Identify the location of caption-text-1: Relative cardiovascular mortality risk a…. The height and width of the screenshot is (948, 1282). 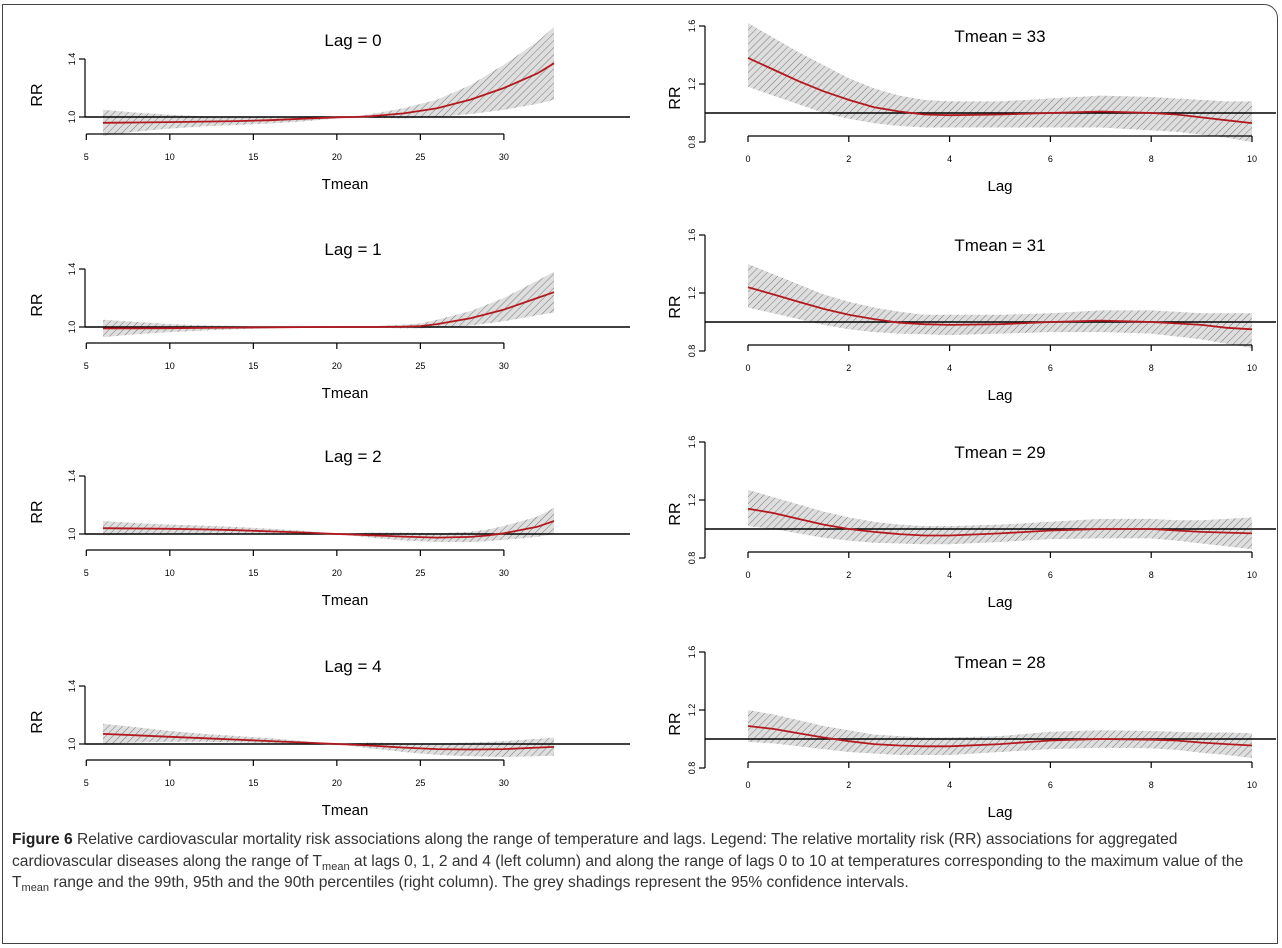
(595, 850).